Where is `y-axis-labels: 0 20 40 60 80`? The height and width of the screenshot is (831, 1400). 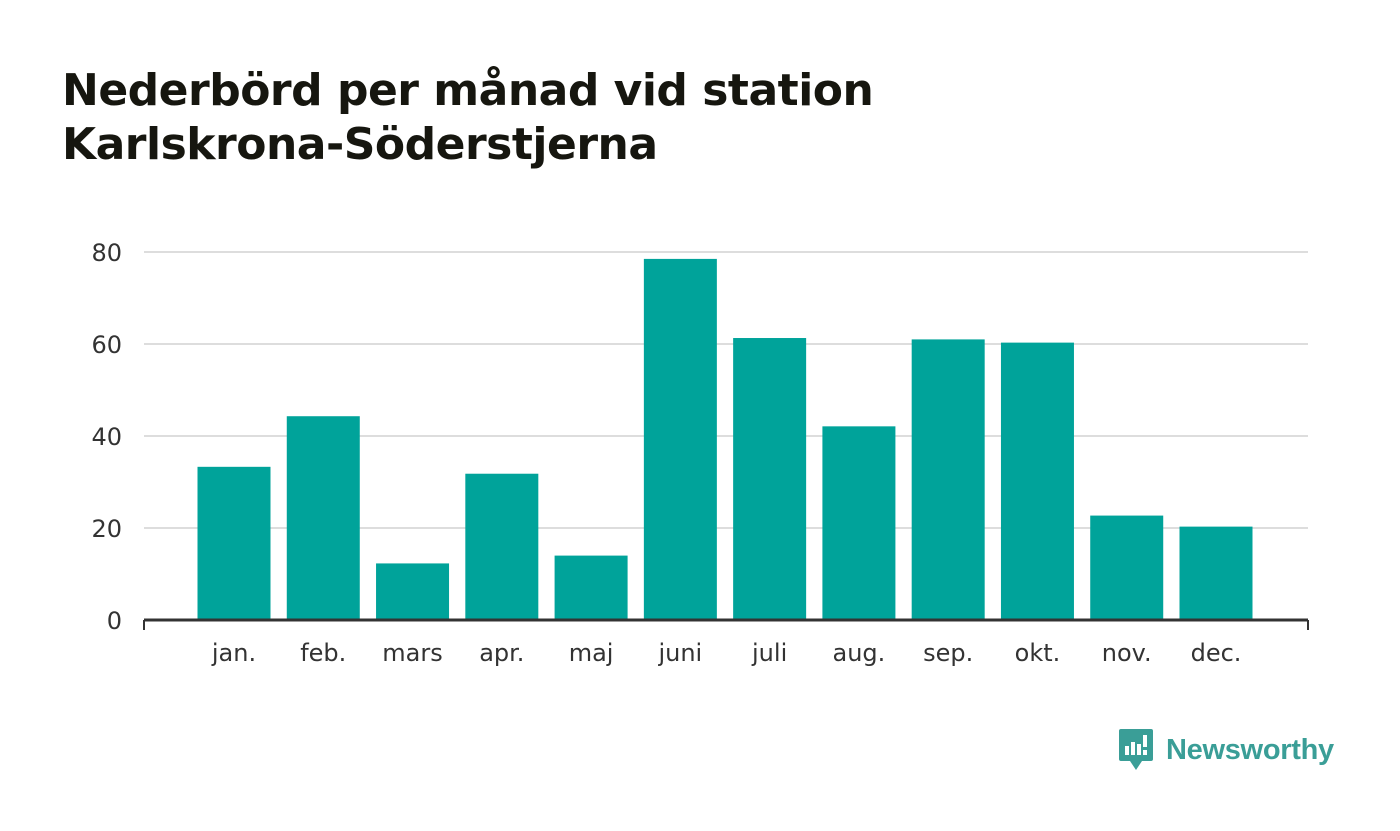
y-axis-labels: 0 20 40 60 80 is located at coordinates (106, 437).